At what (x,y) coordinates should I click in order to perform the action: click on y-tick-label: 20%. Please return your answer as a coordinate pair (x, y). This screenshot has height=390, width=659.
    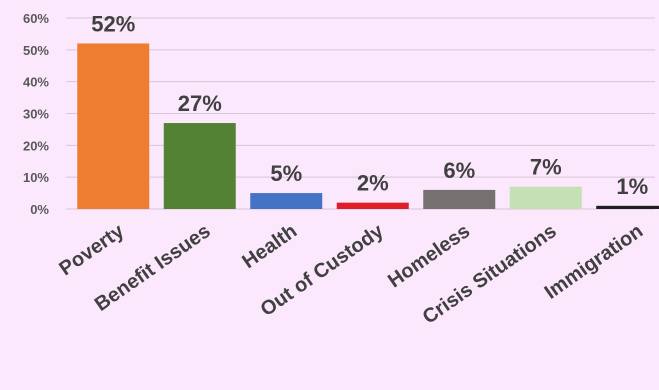
    Looking at the image, I should click on (36, 145).